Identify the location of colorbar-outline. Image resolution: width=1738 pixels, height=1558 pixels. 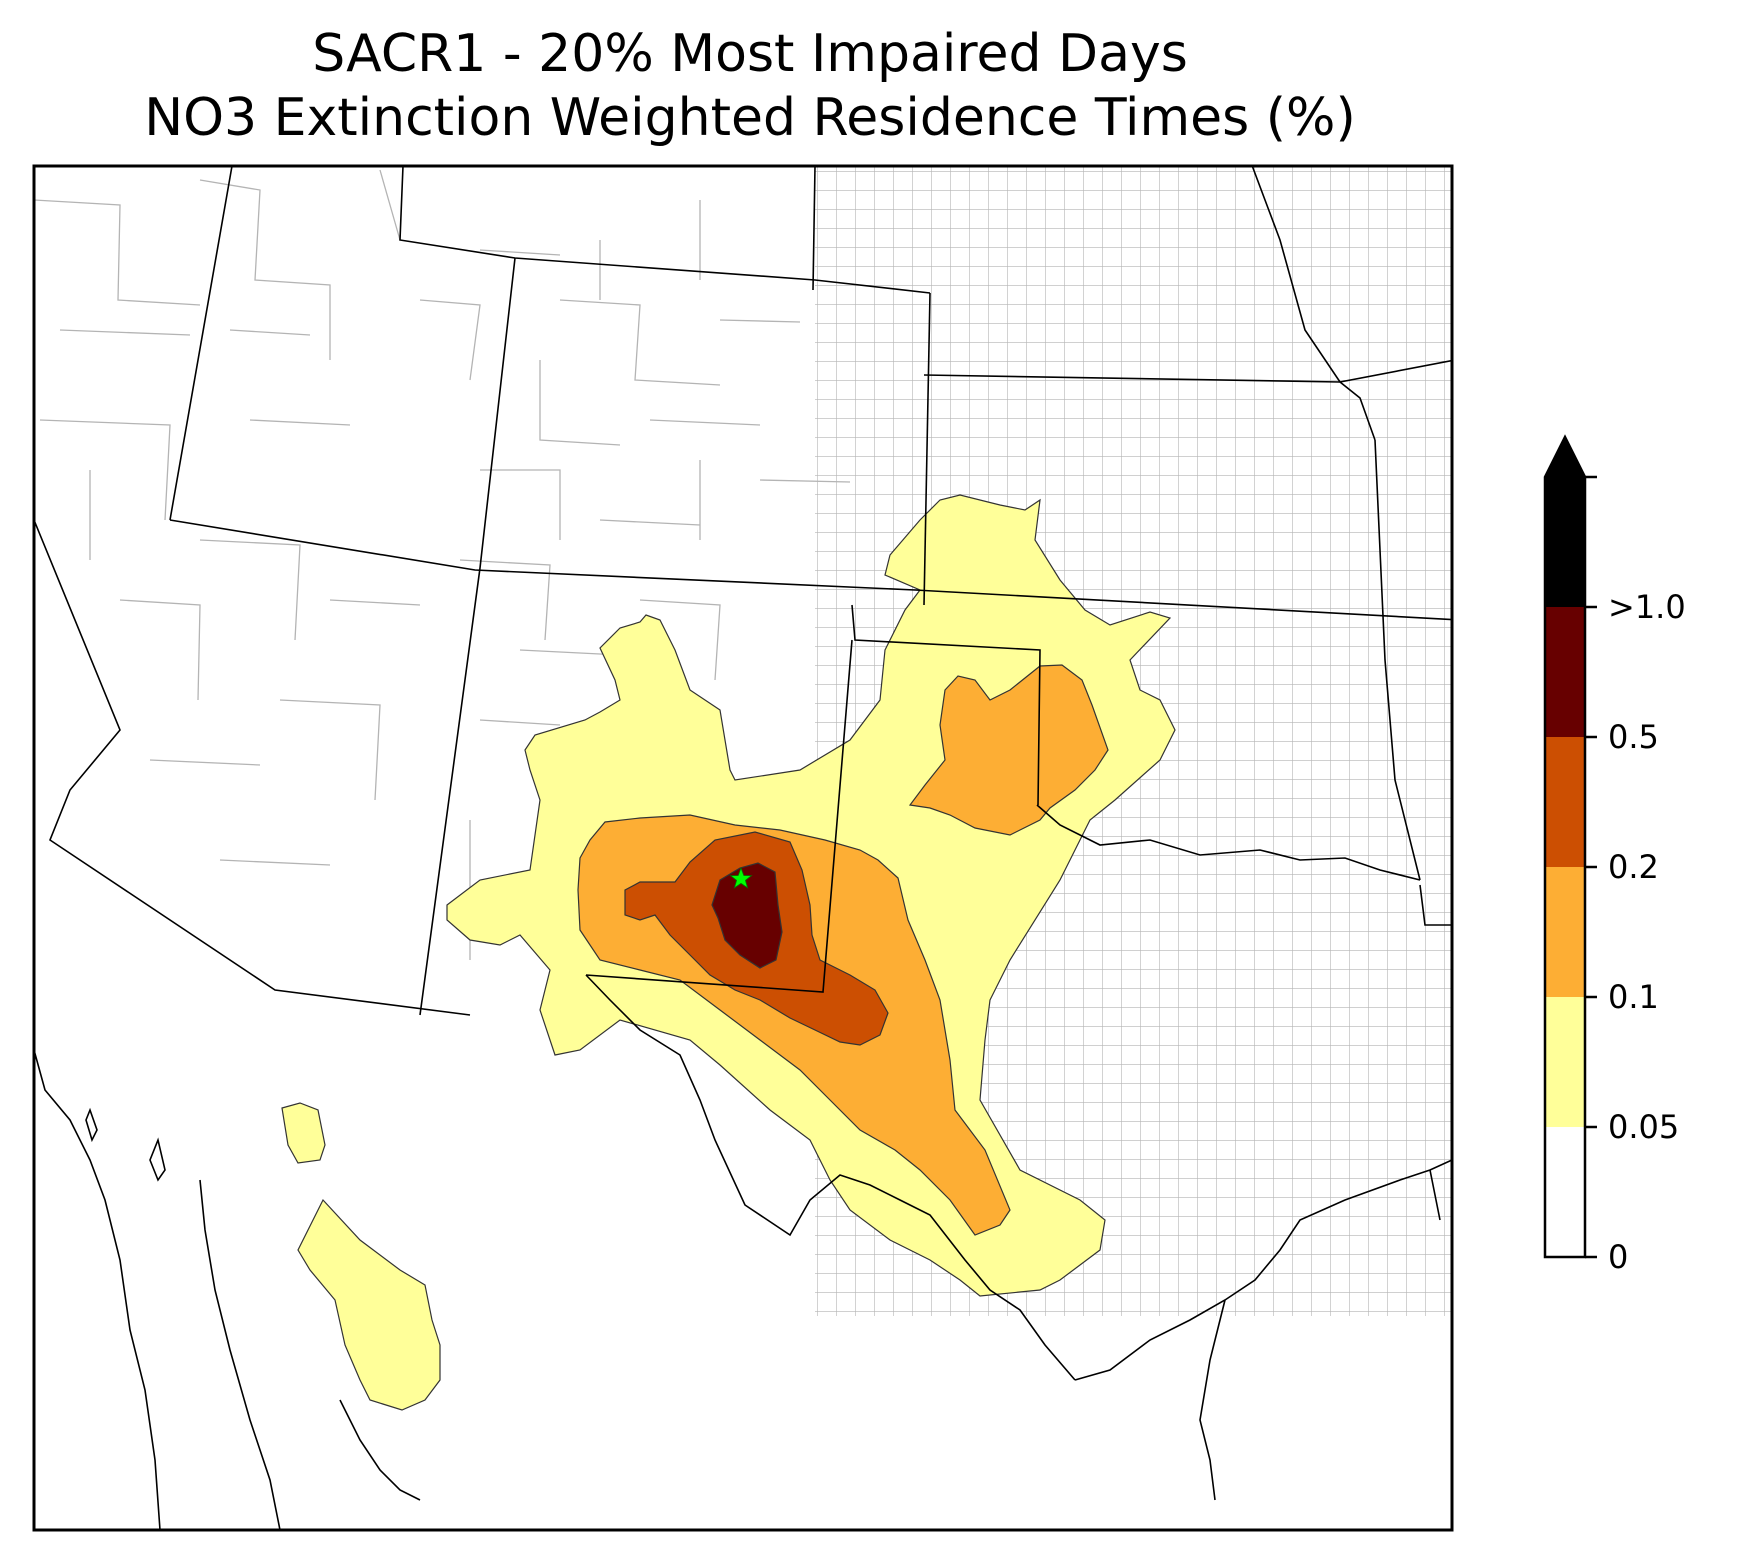
(1565, 846).